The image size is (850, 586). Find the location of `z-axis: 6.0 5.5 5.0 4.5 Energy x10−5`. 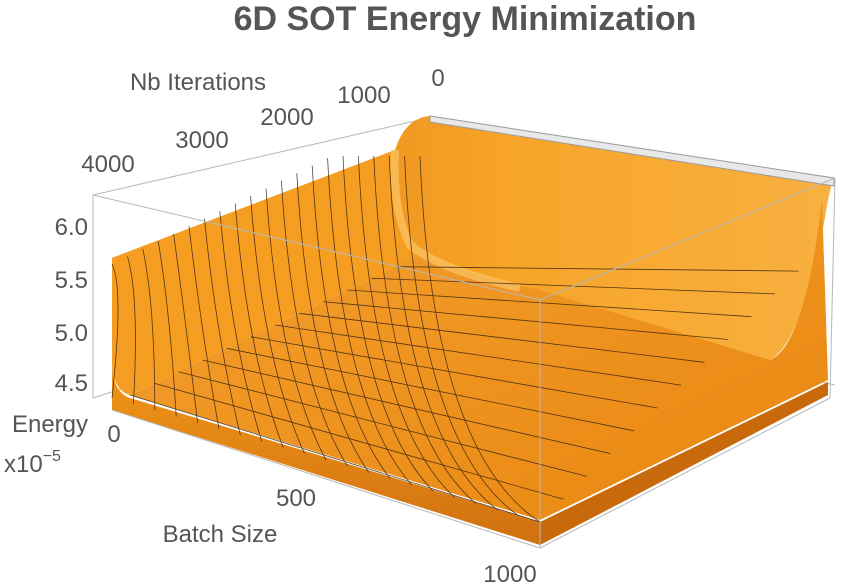

z-axis: 6.0 5.5 5.0 4.5 Energy x10−5 is located at coordinates (46, 346).